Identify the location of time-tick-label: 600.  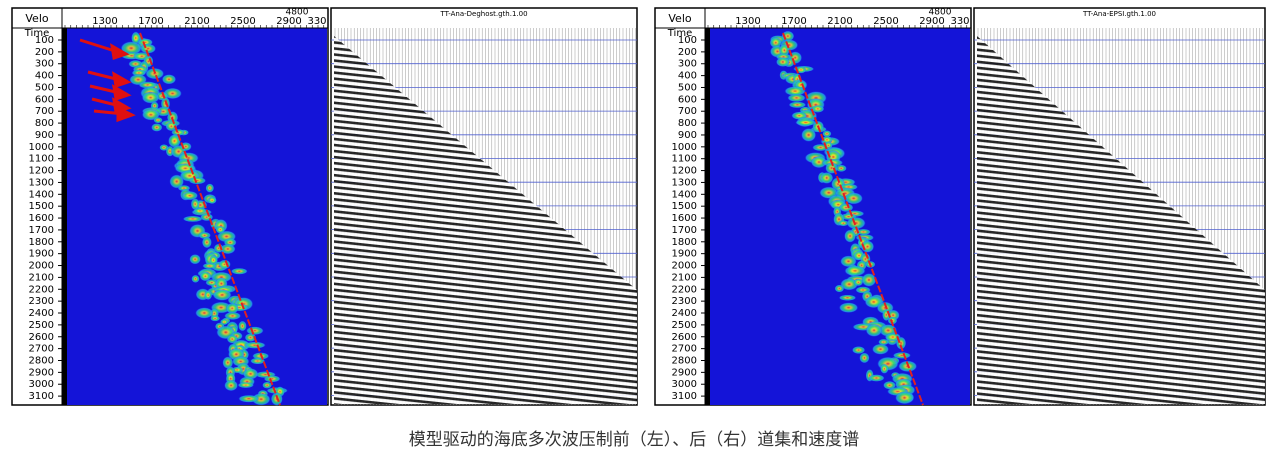
(687, 99).